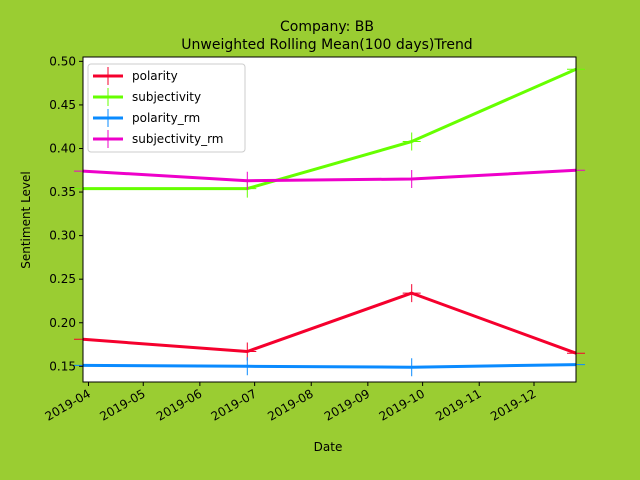 Image resolution: width=640 pixels, height=480 pixels. I want to click on x-tick-label: 2019-04, so click(68, 404).